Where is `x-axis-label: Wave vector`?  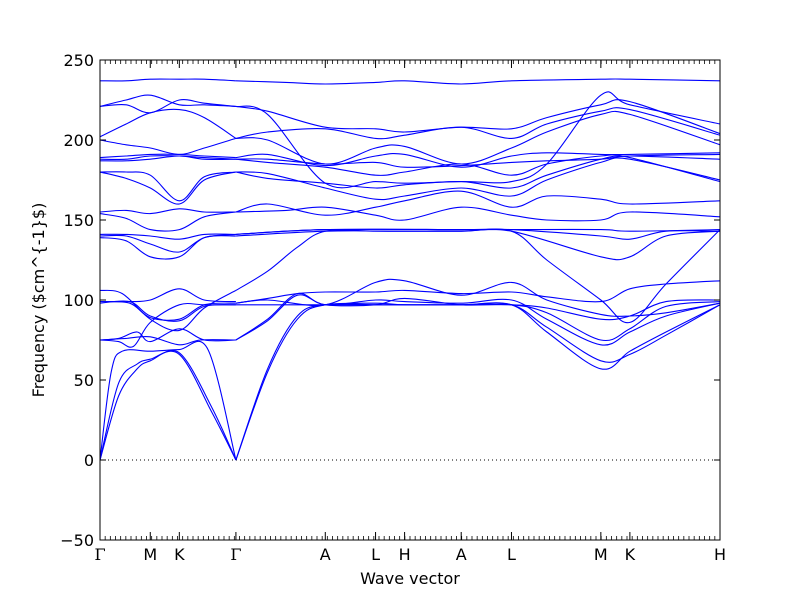
x-axis-label: Wave vector is located at coordinates (410, 578).